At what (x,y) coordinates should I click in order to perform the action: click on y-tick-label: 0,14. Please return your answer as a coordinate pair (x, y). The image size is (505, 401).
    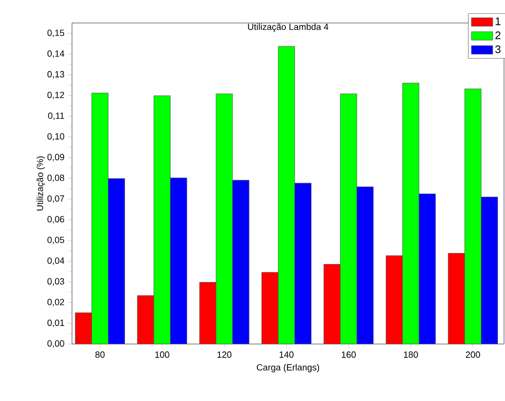
    Looking at the image, I should click on (55, 54).